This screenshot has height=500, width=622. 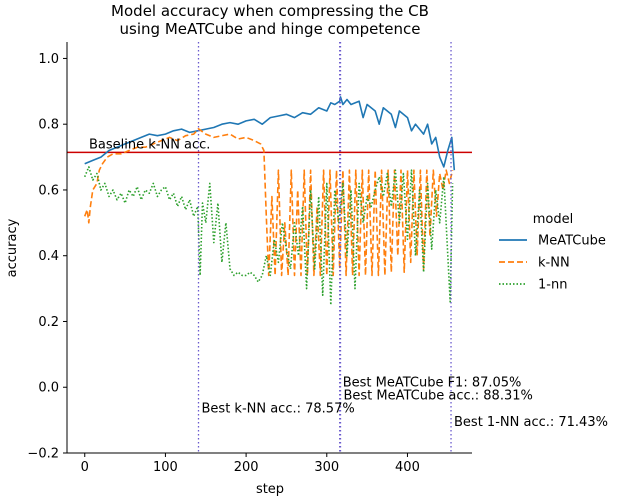 What do you see at coordinates (270, 29) in the screenshot?
I see `chart-title-line-2: using MeATCube and hinge competence` at bounding box center [270, 29].